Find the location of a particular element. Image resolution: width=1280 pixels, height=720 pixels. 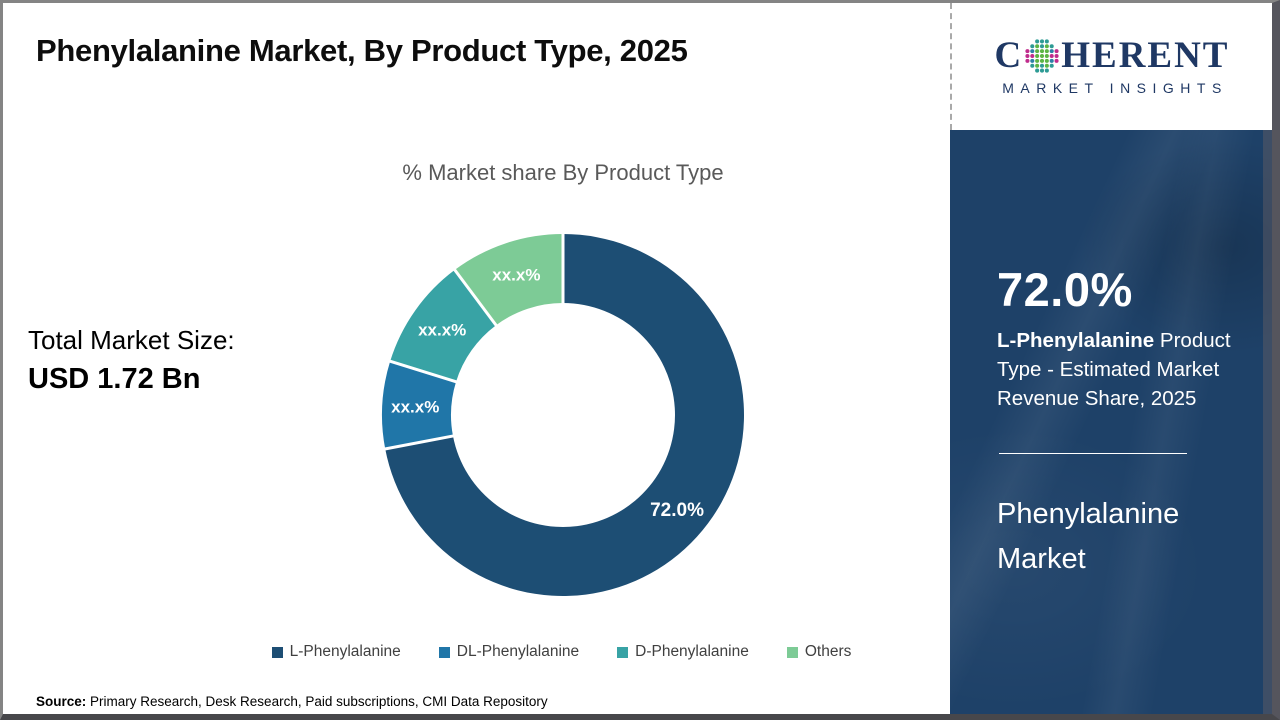

legend-item-others: Others is located at coordinates (819, 652).